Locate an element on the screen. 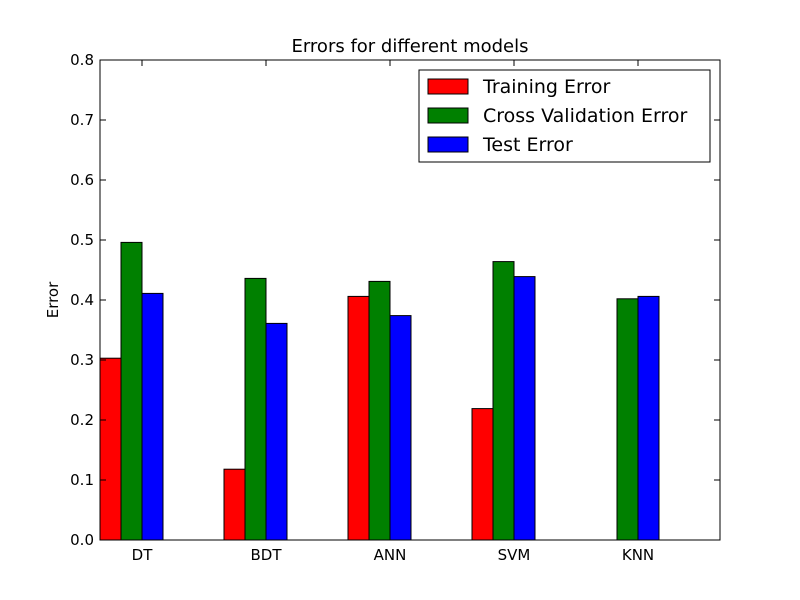 This screenshot has height=600, width=800. legend-label-series-2: Test Error is located at coordinates (527, 145).